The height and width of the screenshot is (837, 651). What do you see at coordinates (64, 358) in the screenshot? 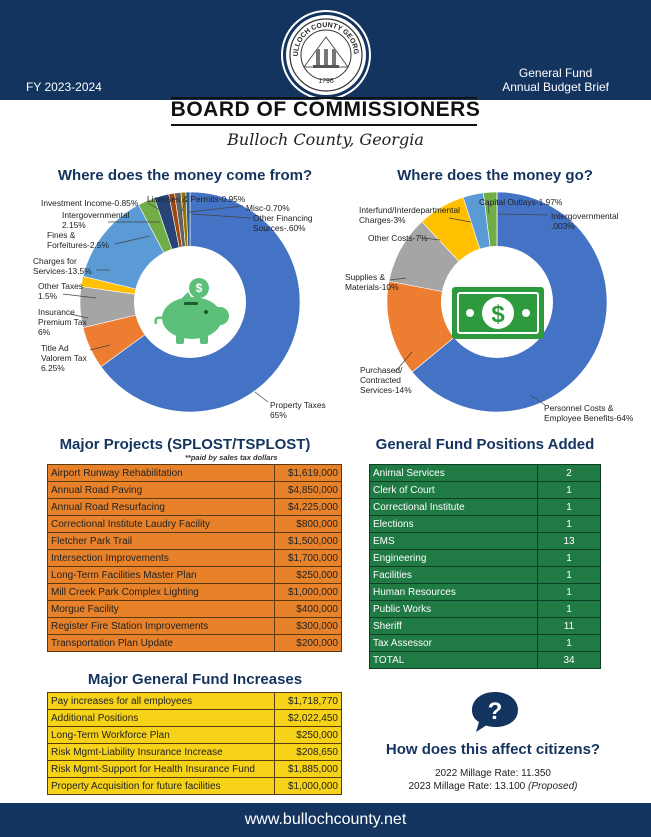
I see `label-tav-2: Valorem Tax` at bounding box center [64, 358].